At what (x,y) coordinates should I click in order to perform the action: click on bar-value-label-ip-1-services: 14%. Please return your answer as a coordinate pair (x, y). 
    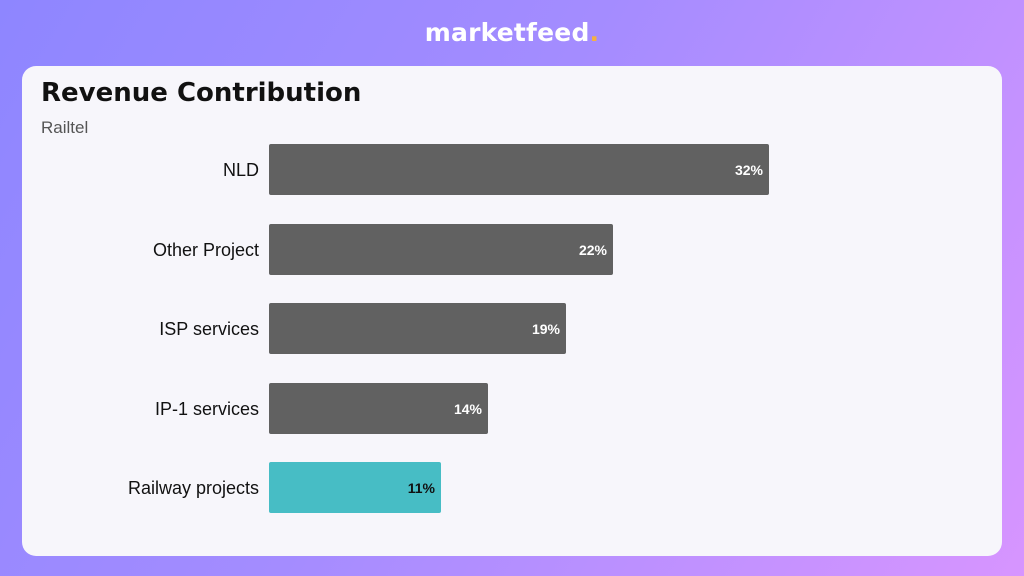
    Looking at the image, I should click on (467, 408).